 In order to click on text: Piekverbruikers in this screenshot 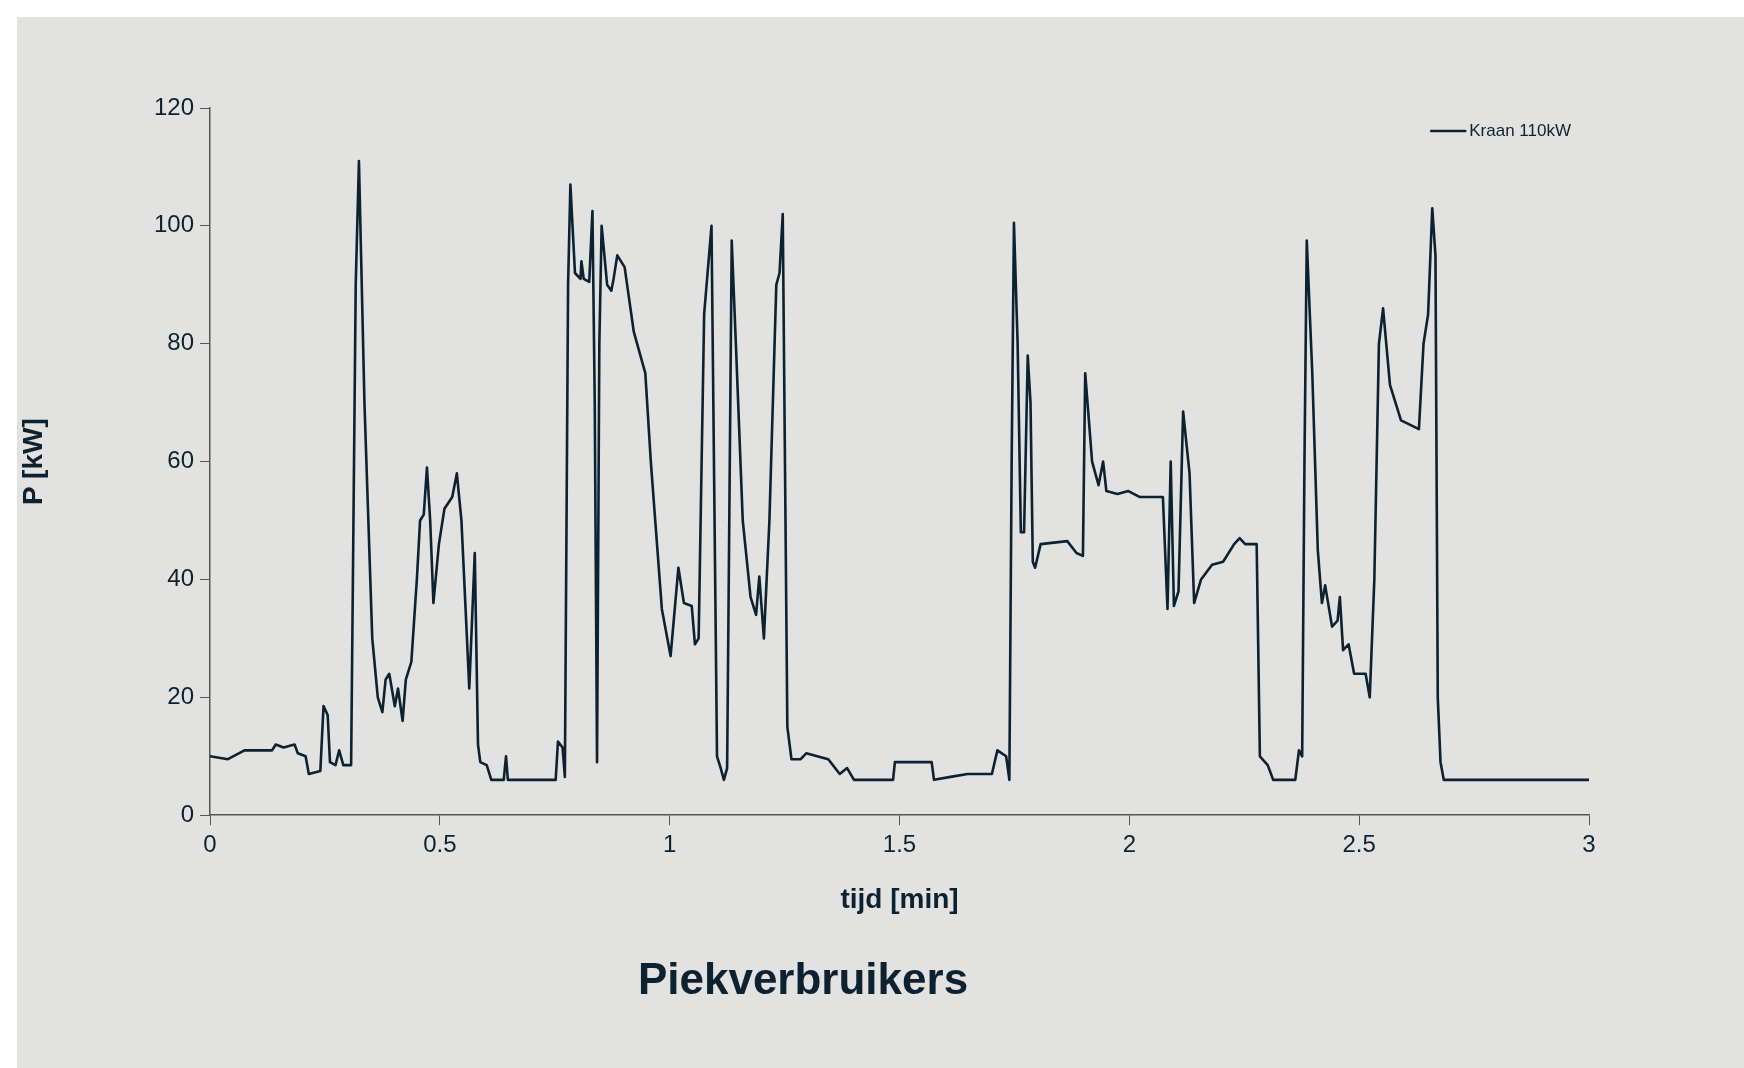, I will do `click(803, 978)`.